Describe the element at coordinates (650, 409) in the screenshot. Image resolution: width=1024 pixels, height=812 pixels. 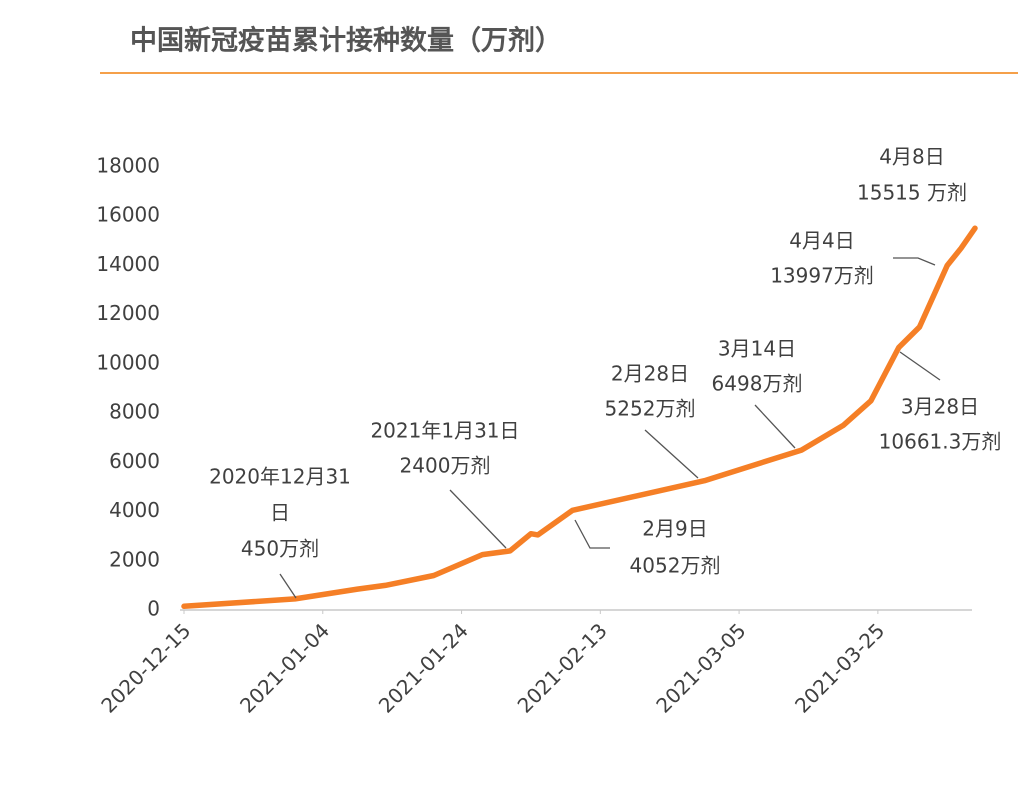
I see `annotation: 5252万剂` at that location.